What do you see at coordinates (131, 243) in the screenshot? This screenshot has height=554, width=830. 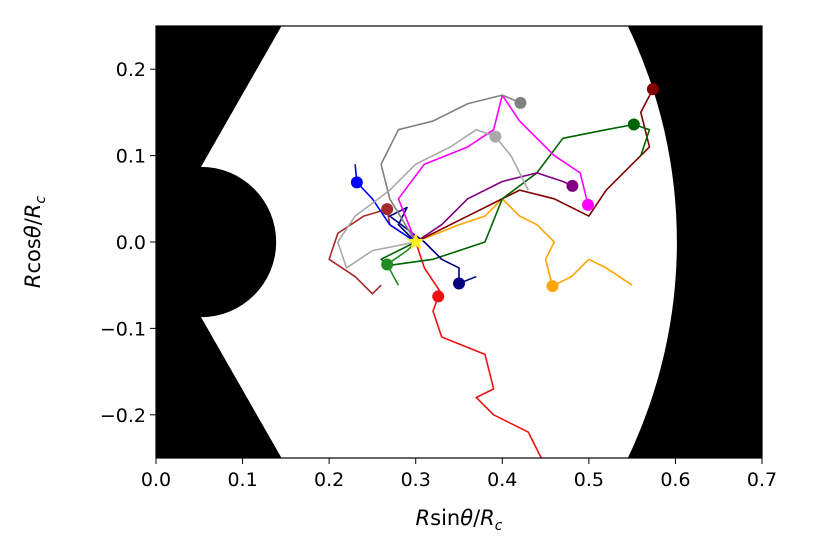 I see `y-tick-label: 0.0` at bounding box center [131, 243].